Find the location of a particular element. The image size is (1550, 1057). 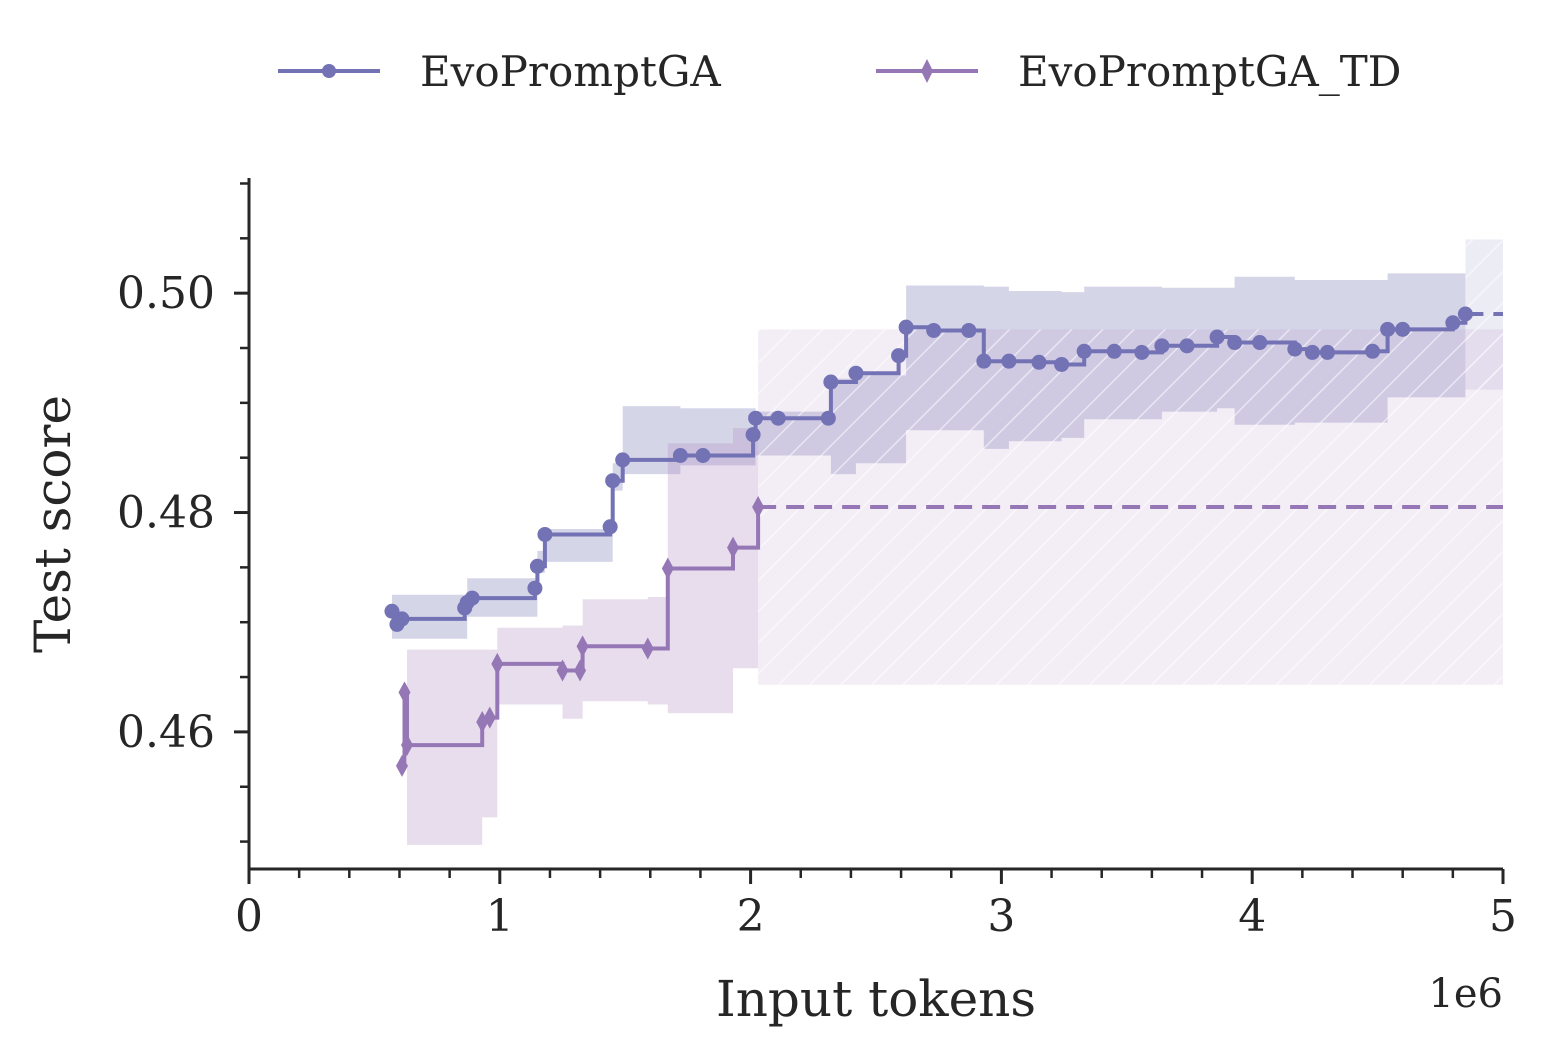

y-tick-label: 0.46 is located at coordinates (166, 732).